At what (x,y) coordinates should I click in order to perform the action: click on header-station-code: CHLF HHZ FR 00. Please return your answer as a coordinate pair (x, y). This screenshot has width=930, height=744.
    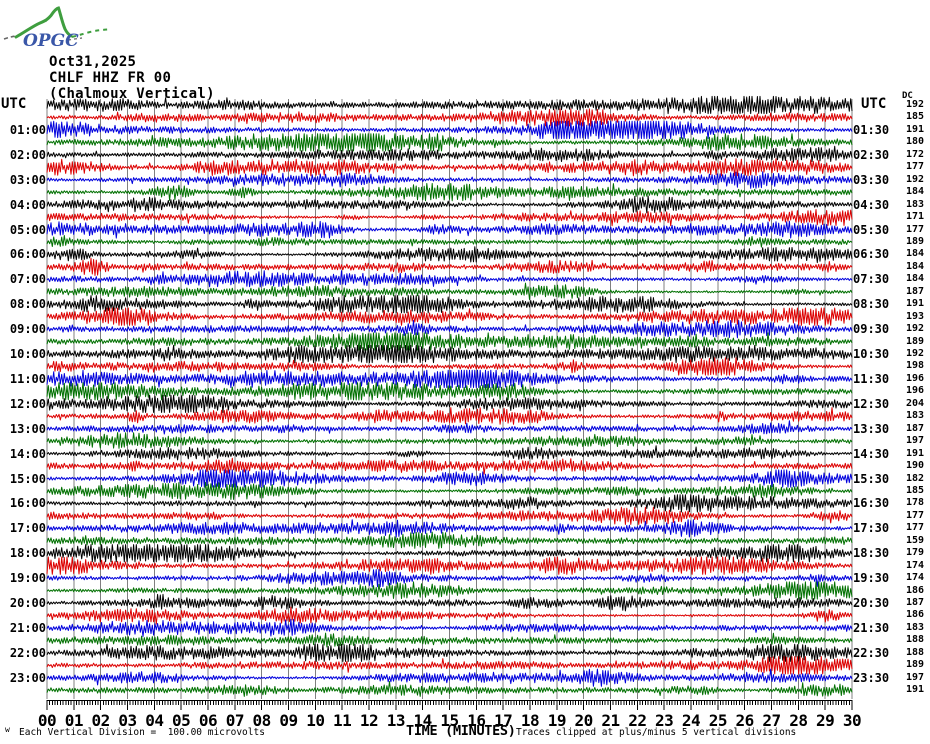
    Looking at the image, I should click on (110, 78).